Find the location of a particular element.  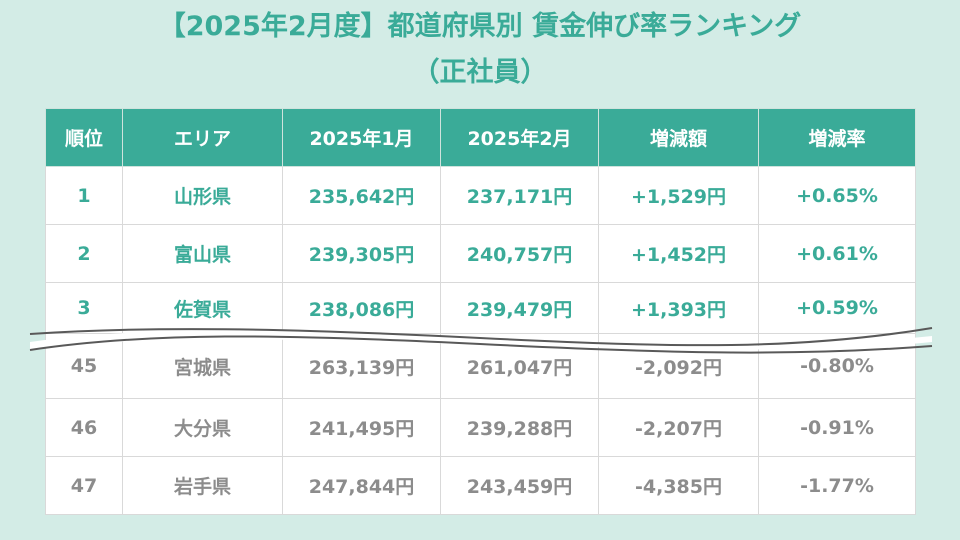

cell-jan: 239,305円 is located at coordinates (361, 253).